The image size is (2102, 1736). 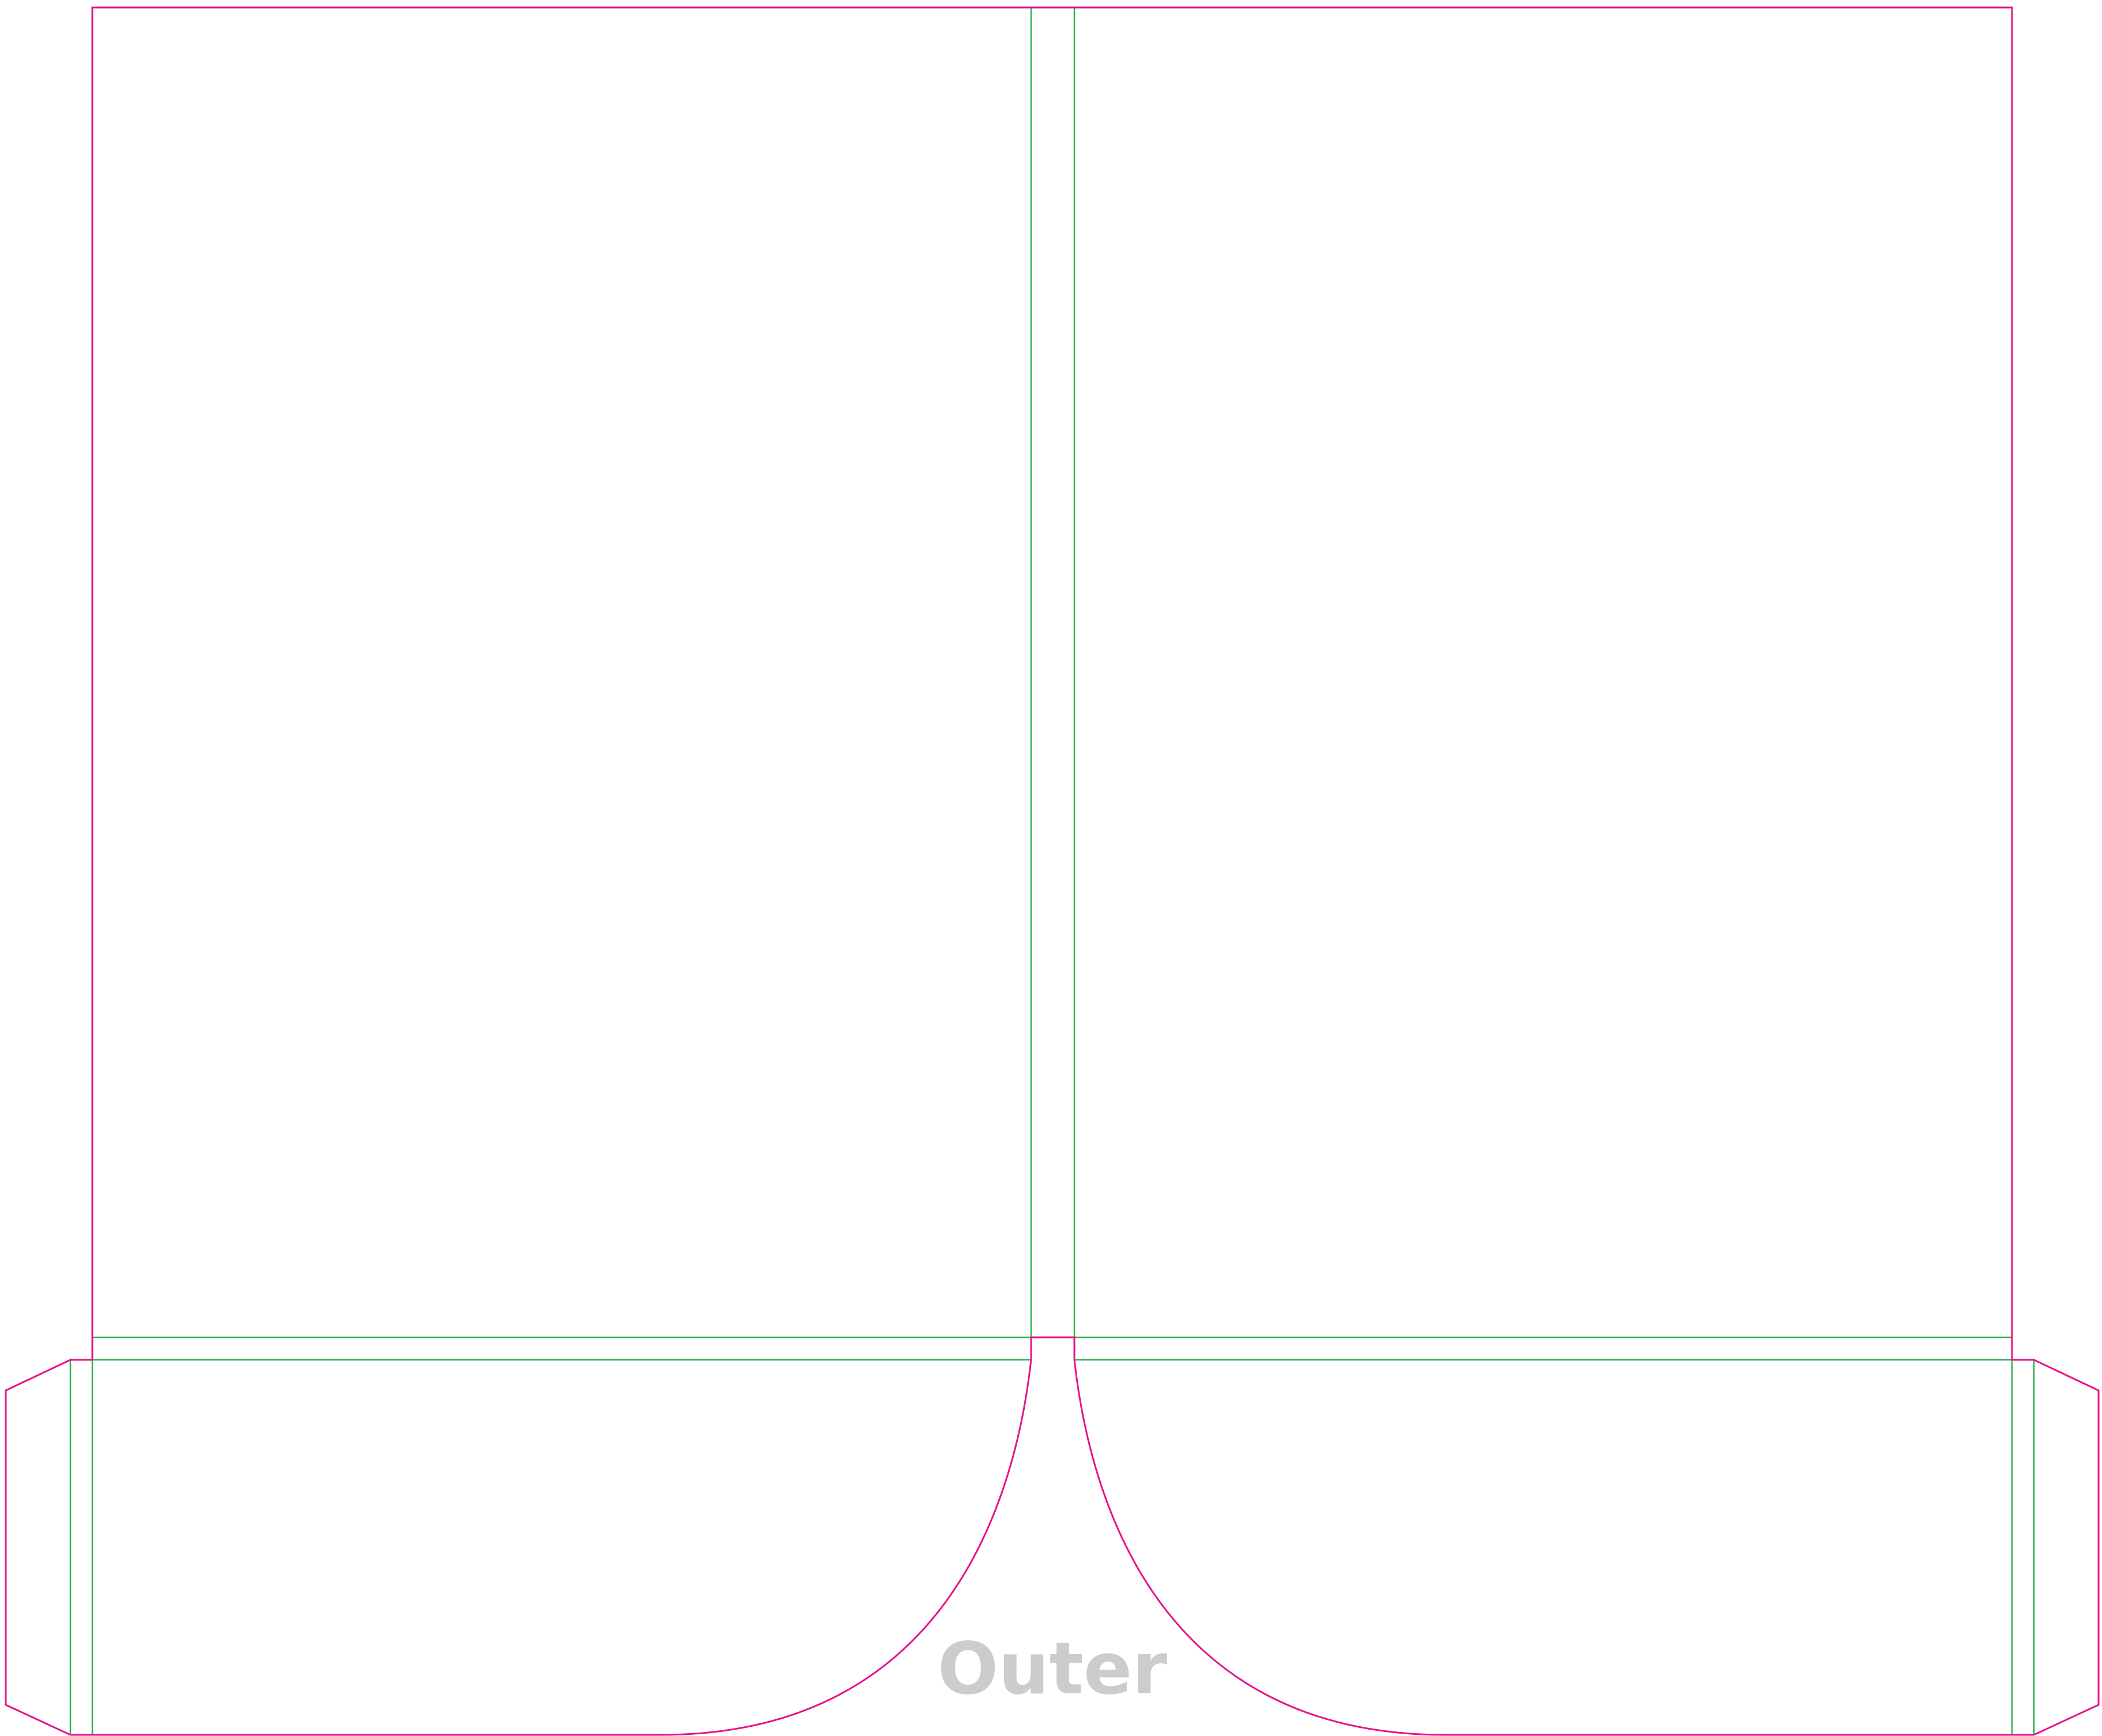 What do you see at coordinates (1053, 1348) in the screenshot?
I see `spine-notch` at bounding box center [1053, 1348].